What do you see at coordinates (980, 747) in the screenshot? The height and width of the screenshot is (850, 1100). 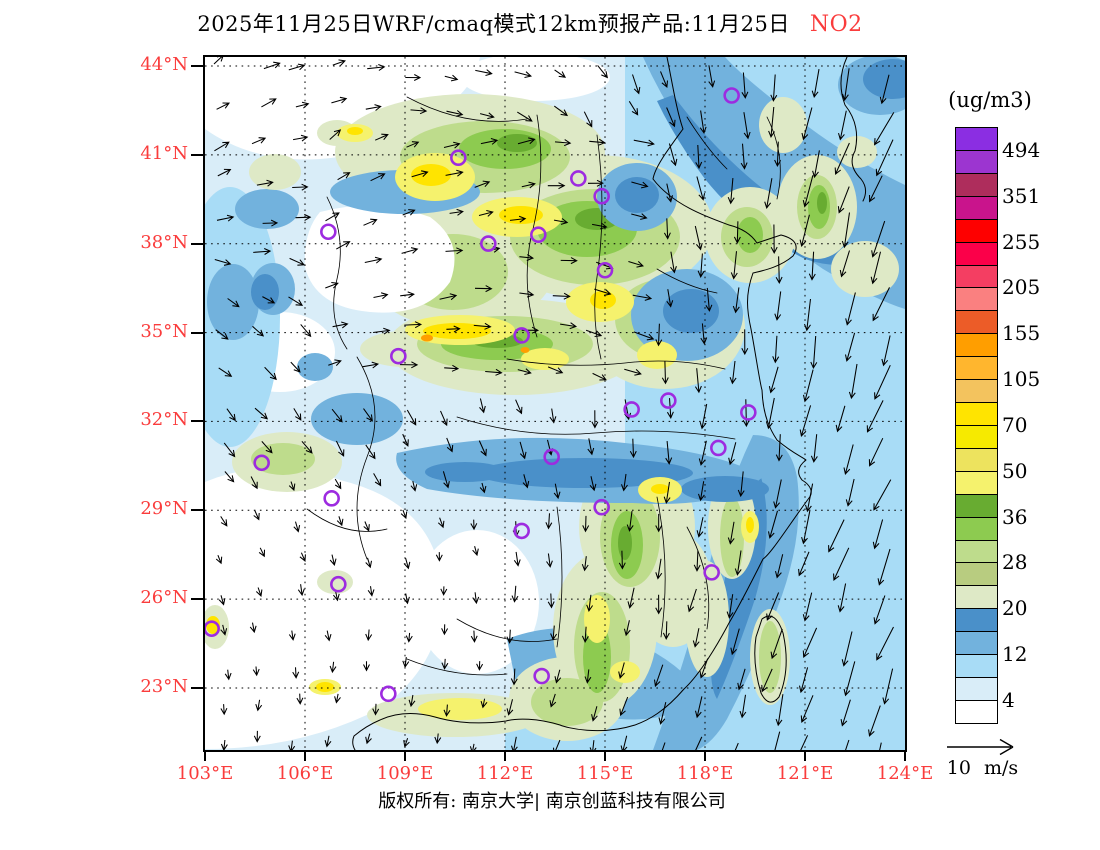 I see `wind-scale-arrow-icon` at bounding box center [980, 747].